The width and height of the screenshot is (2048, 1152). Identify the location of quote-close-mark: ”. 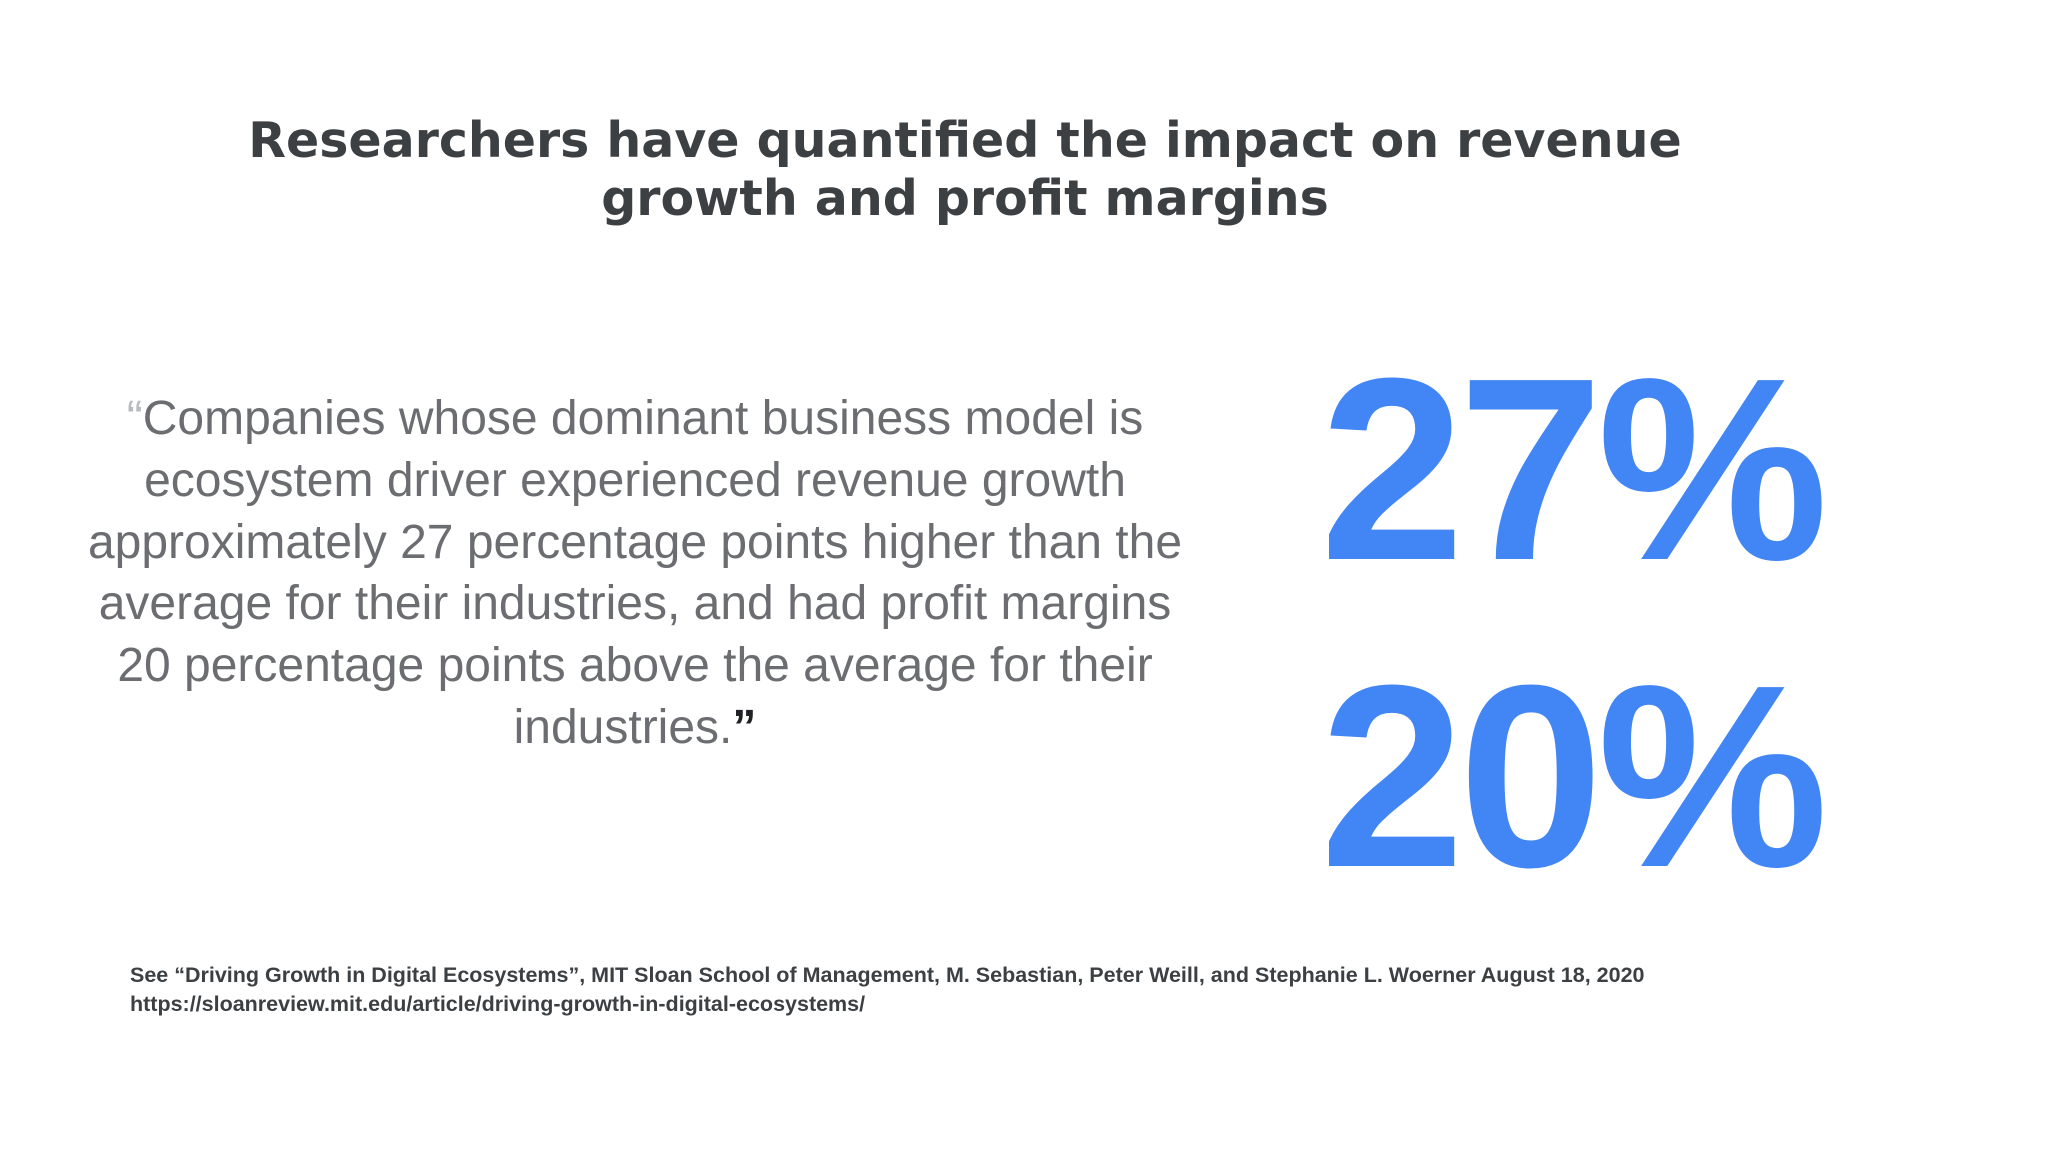
(744, 727).